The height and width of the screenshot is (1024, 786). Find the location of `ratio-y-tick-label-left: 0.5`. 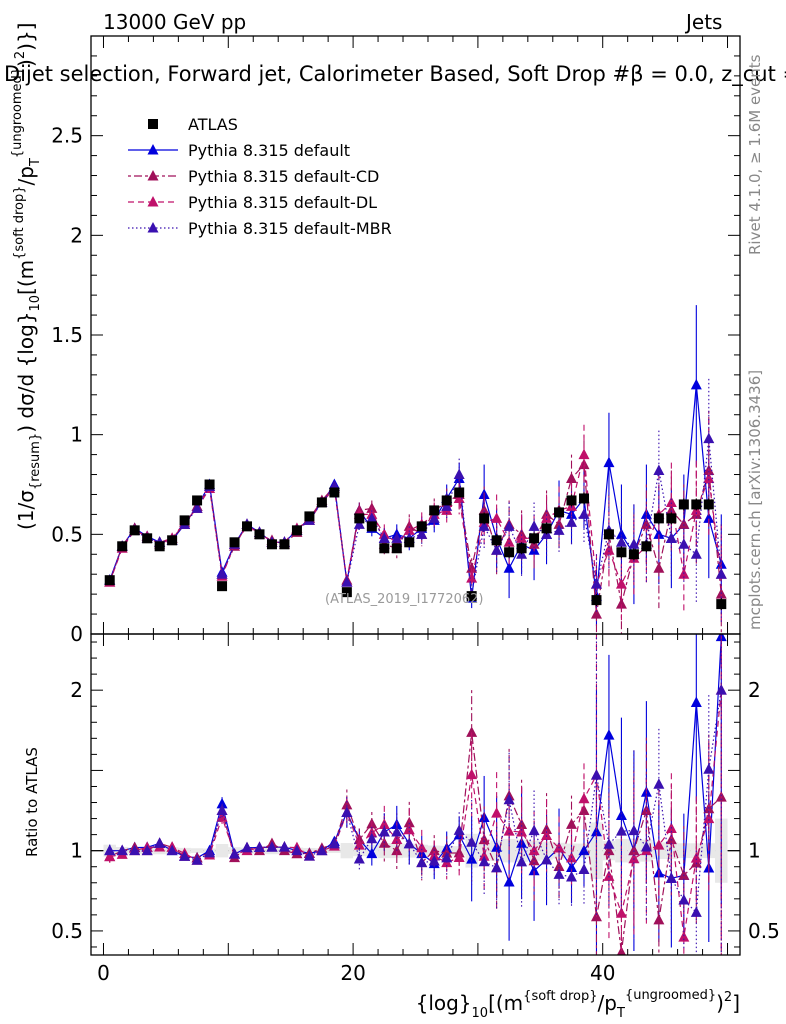

ratio-y-tick-label-left: 0.5 is located at coordinates (67, 931).